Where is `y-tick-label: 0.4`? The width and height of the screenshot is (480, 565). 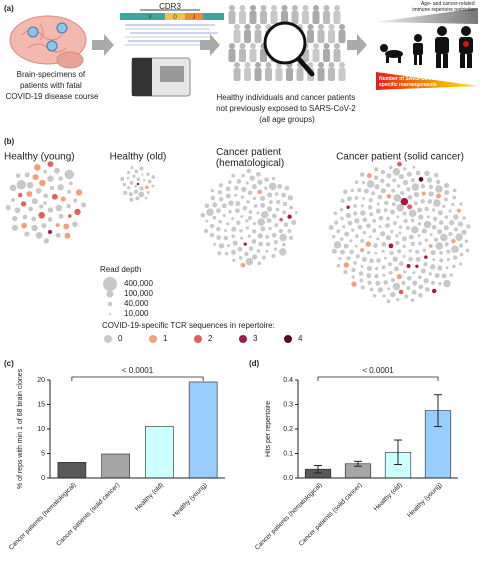
y-tick-label: 0.4 is located at coordinates (288, 380).